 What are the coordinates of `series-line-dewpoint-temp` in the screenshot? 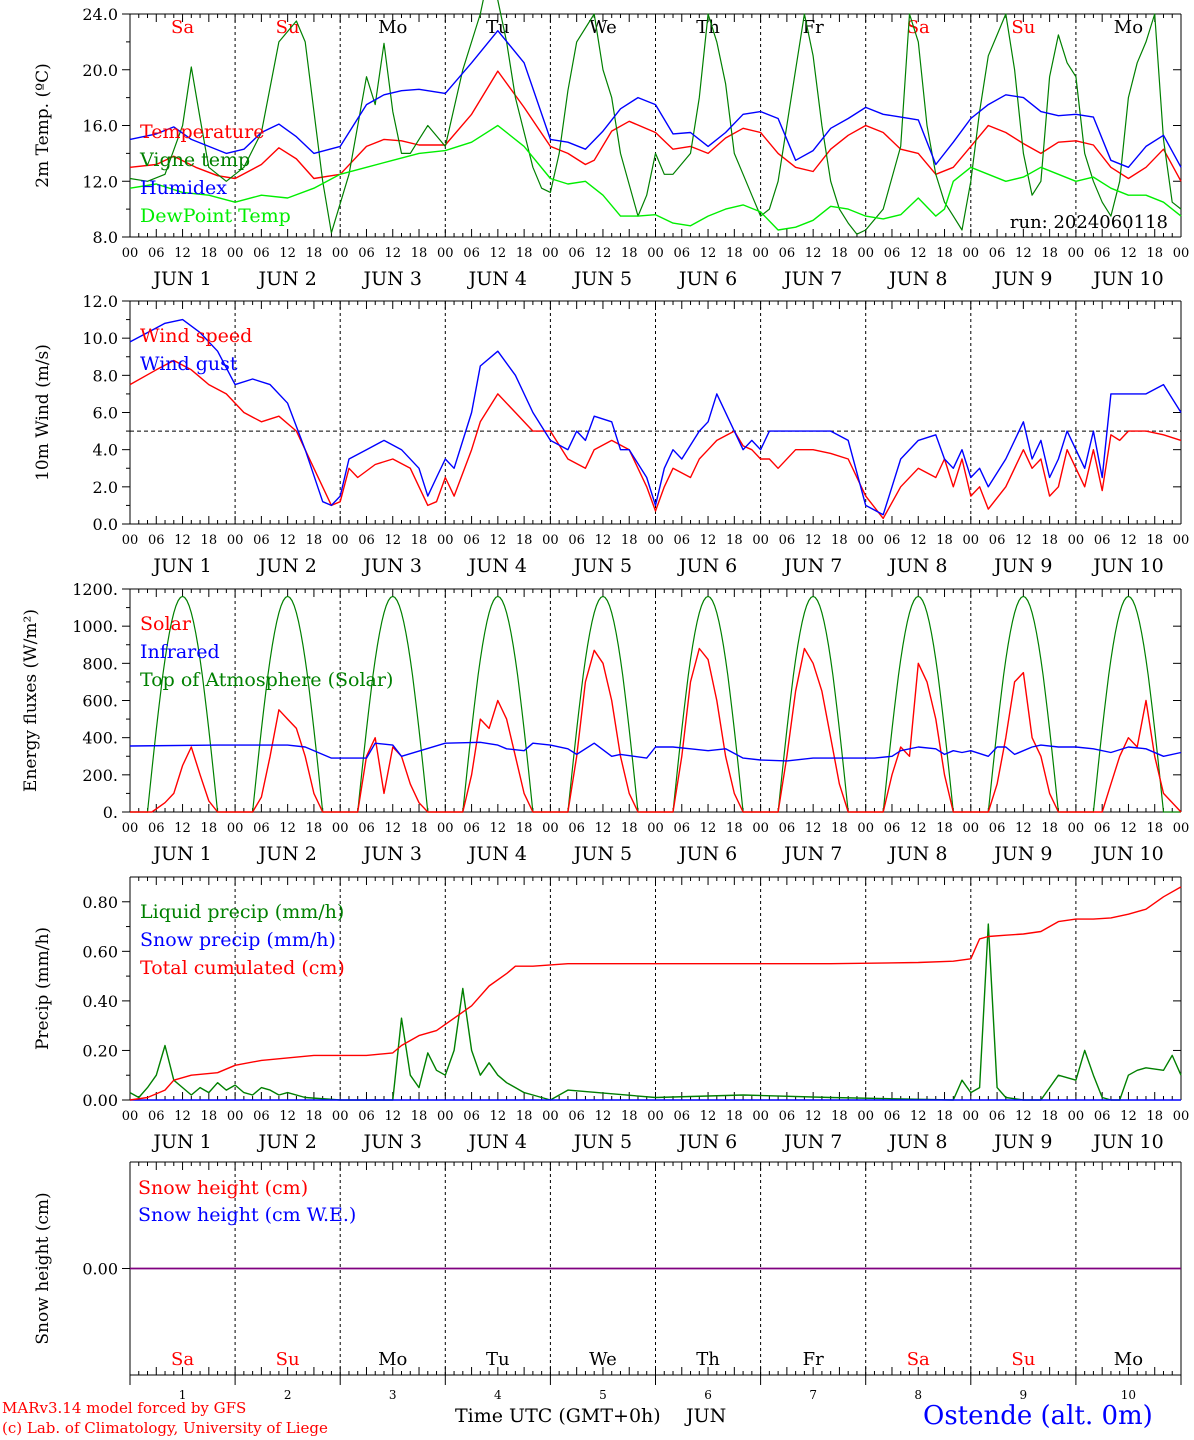 It's located at (655, 177).